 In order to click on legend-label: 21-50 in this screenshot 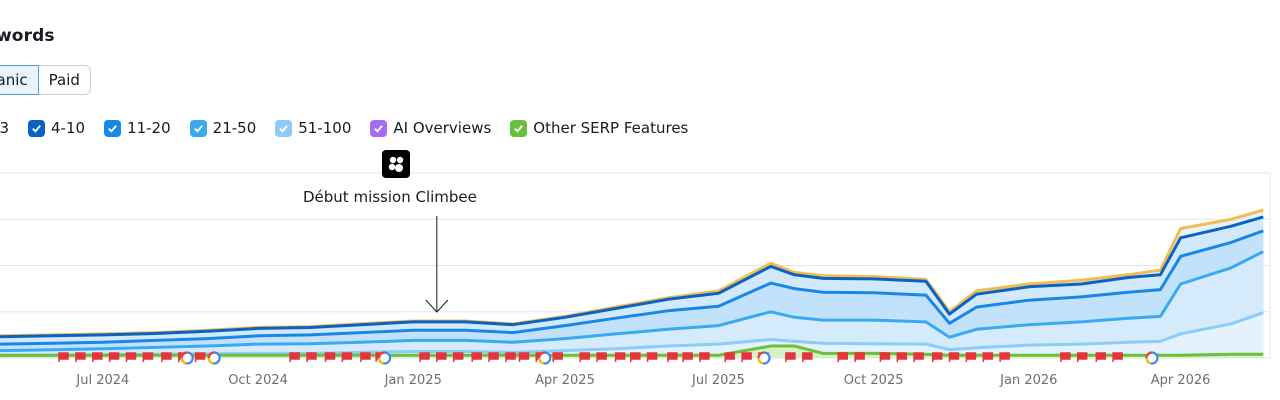, I will do `click(234, 128)`.